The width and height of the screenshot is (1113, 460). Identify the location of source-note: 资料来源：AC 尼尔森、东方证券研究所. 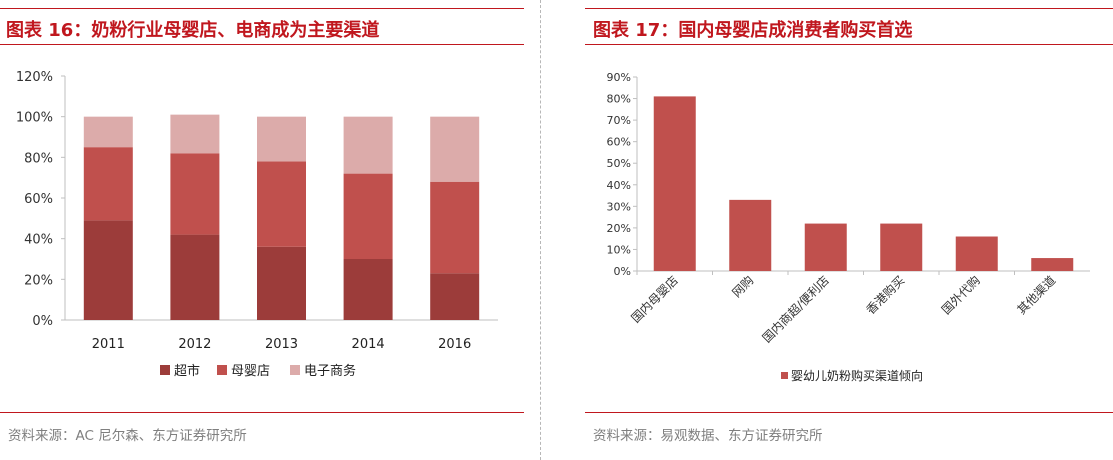
(127, 436).